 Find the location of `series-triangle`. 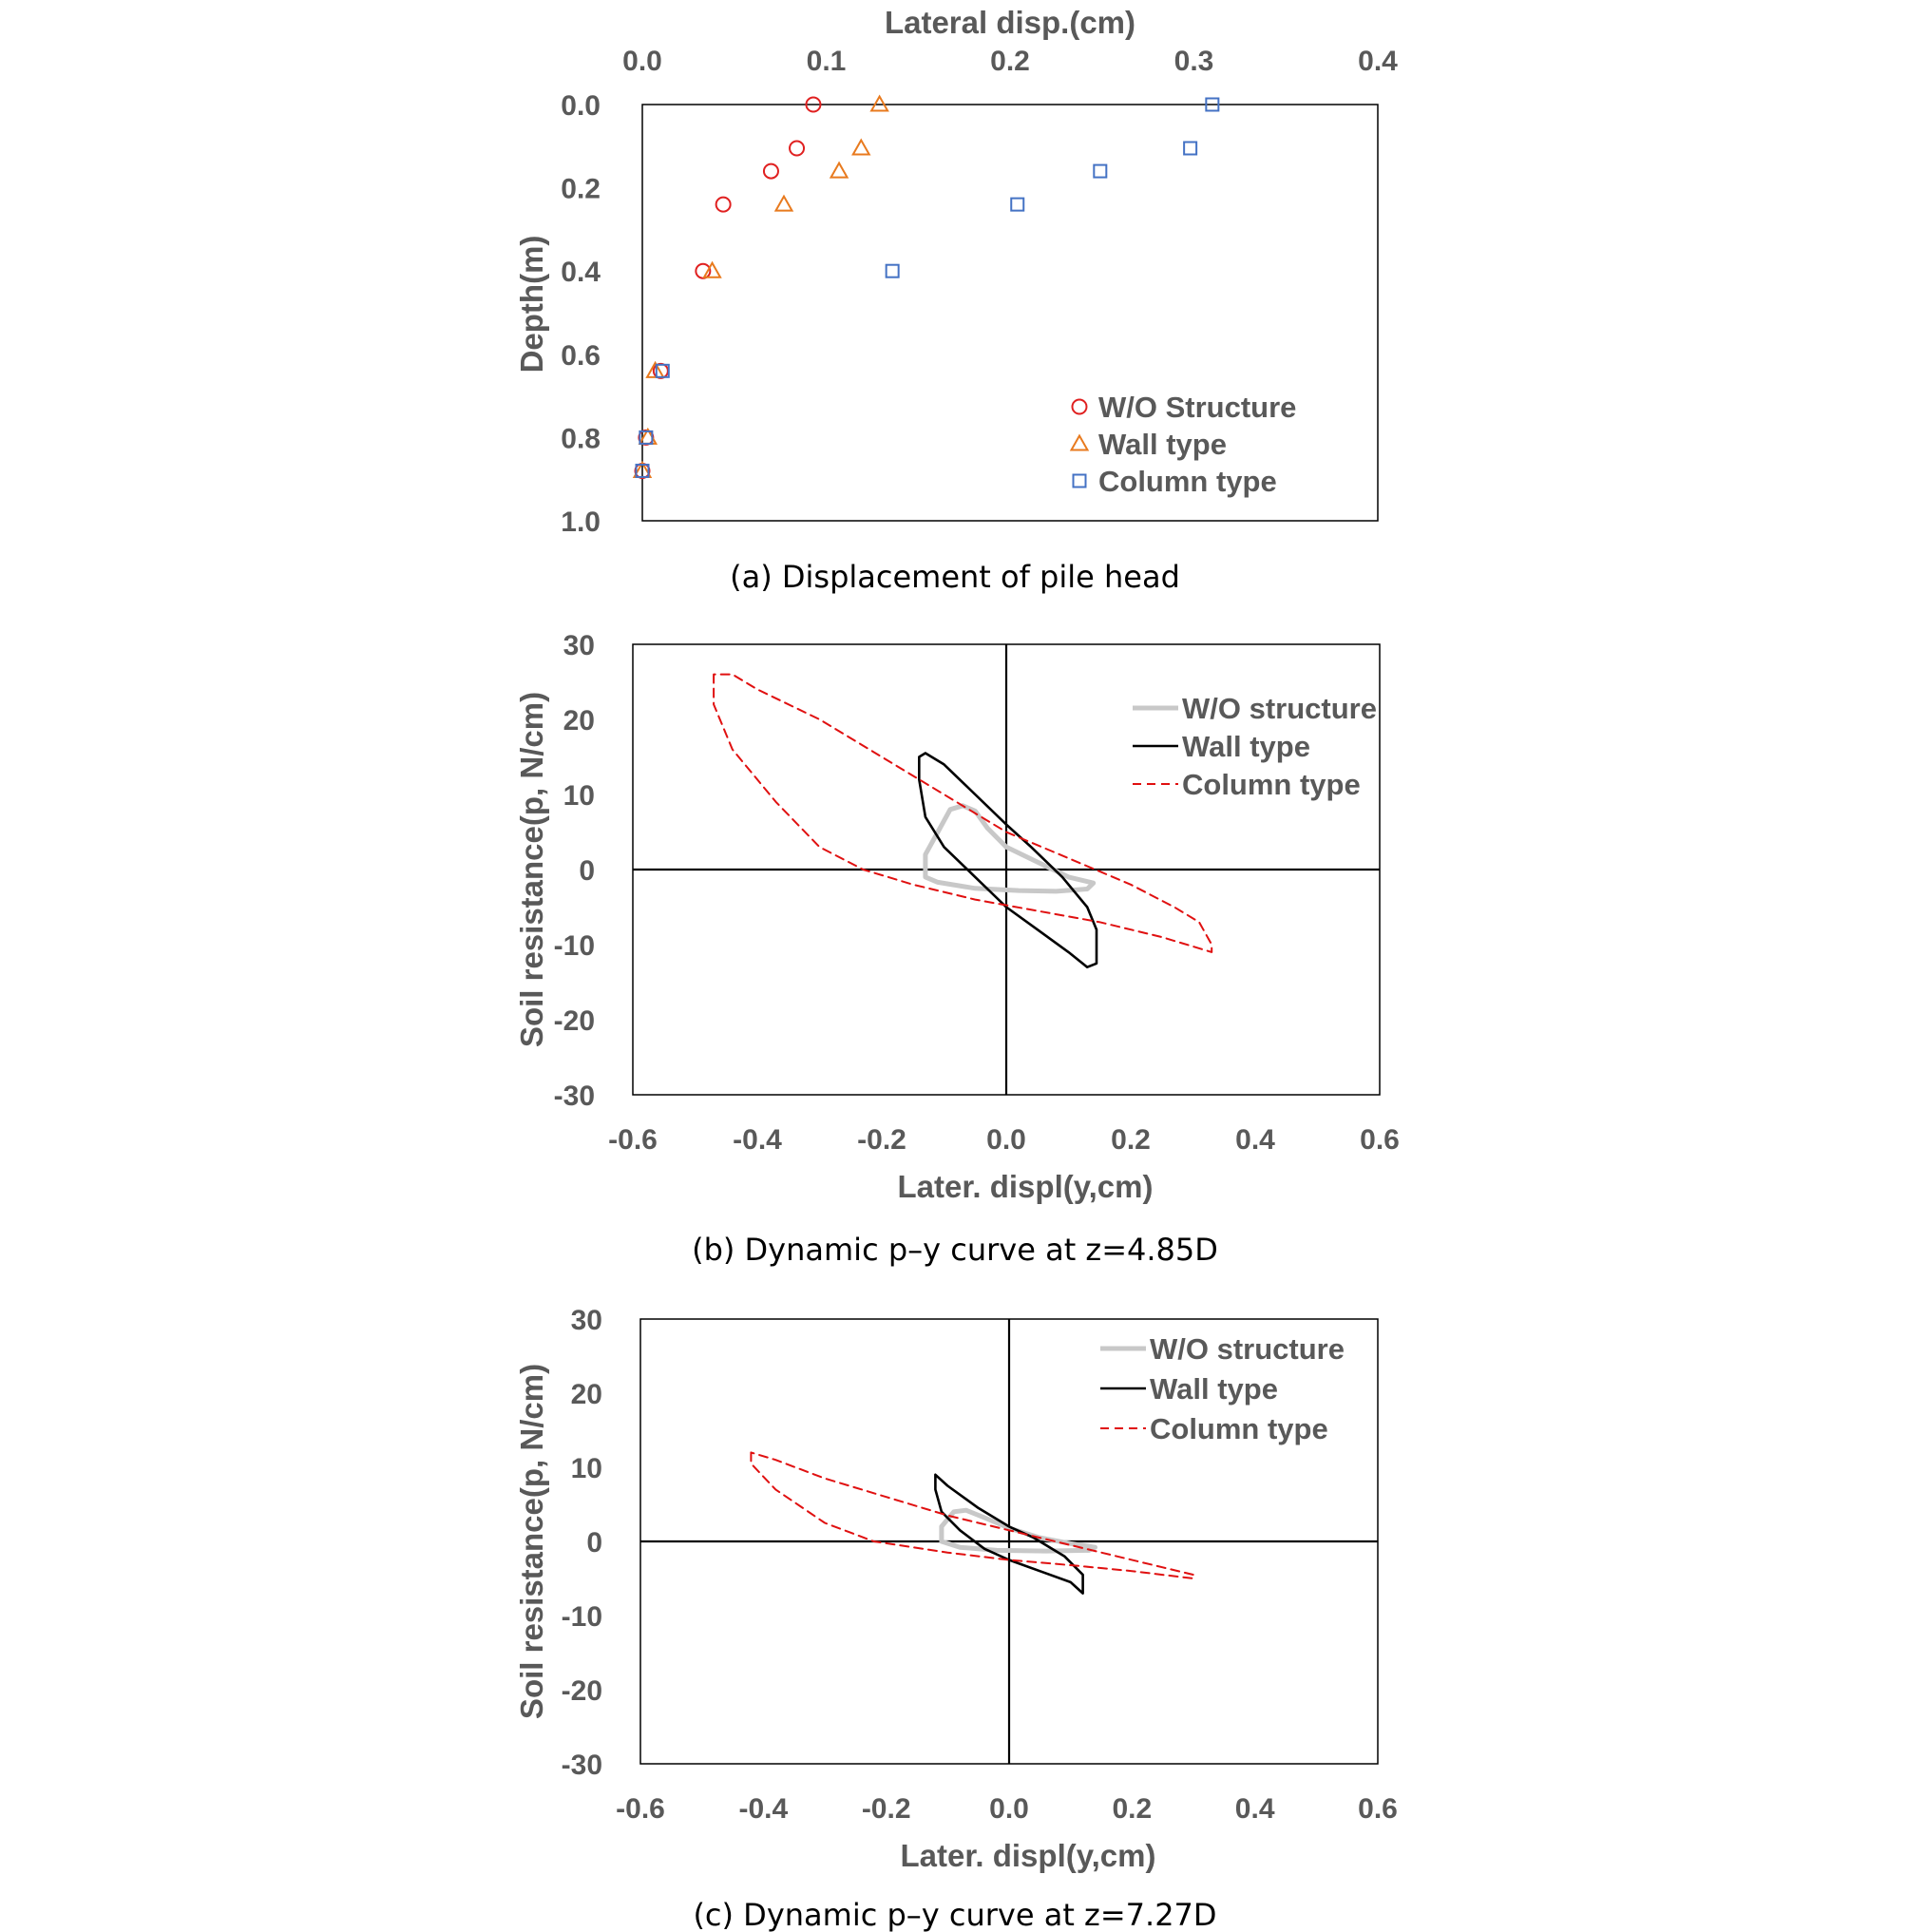

series-triangle is located at coordinates (760, 286).